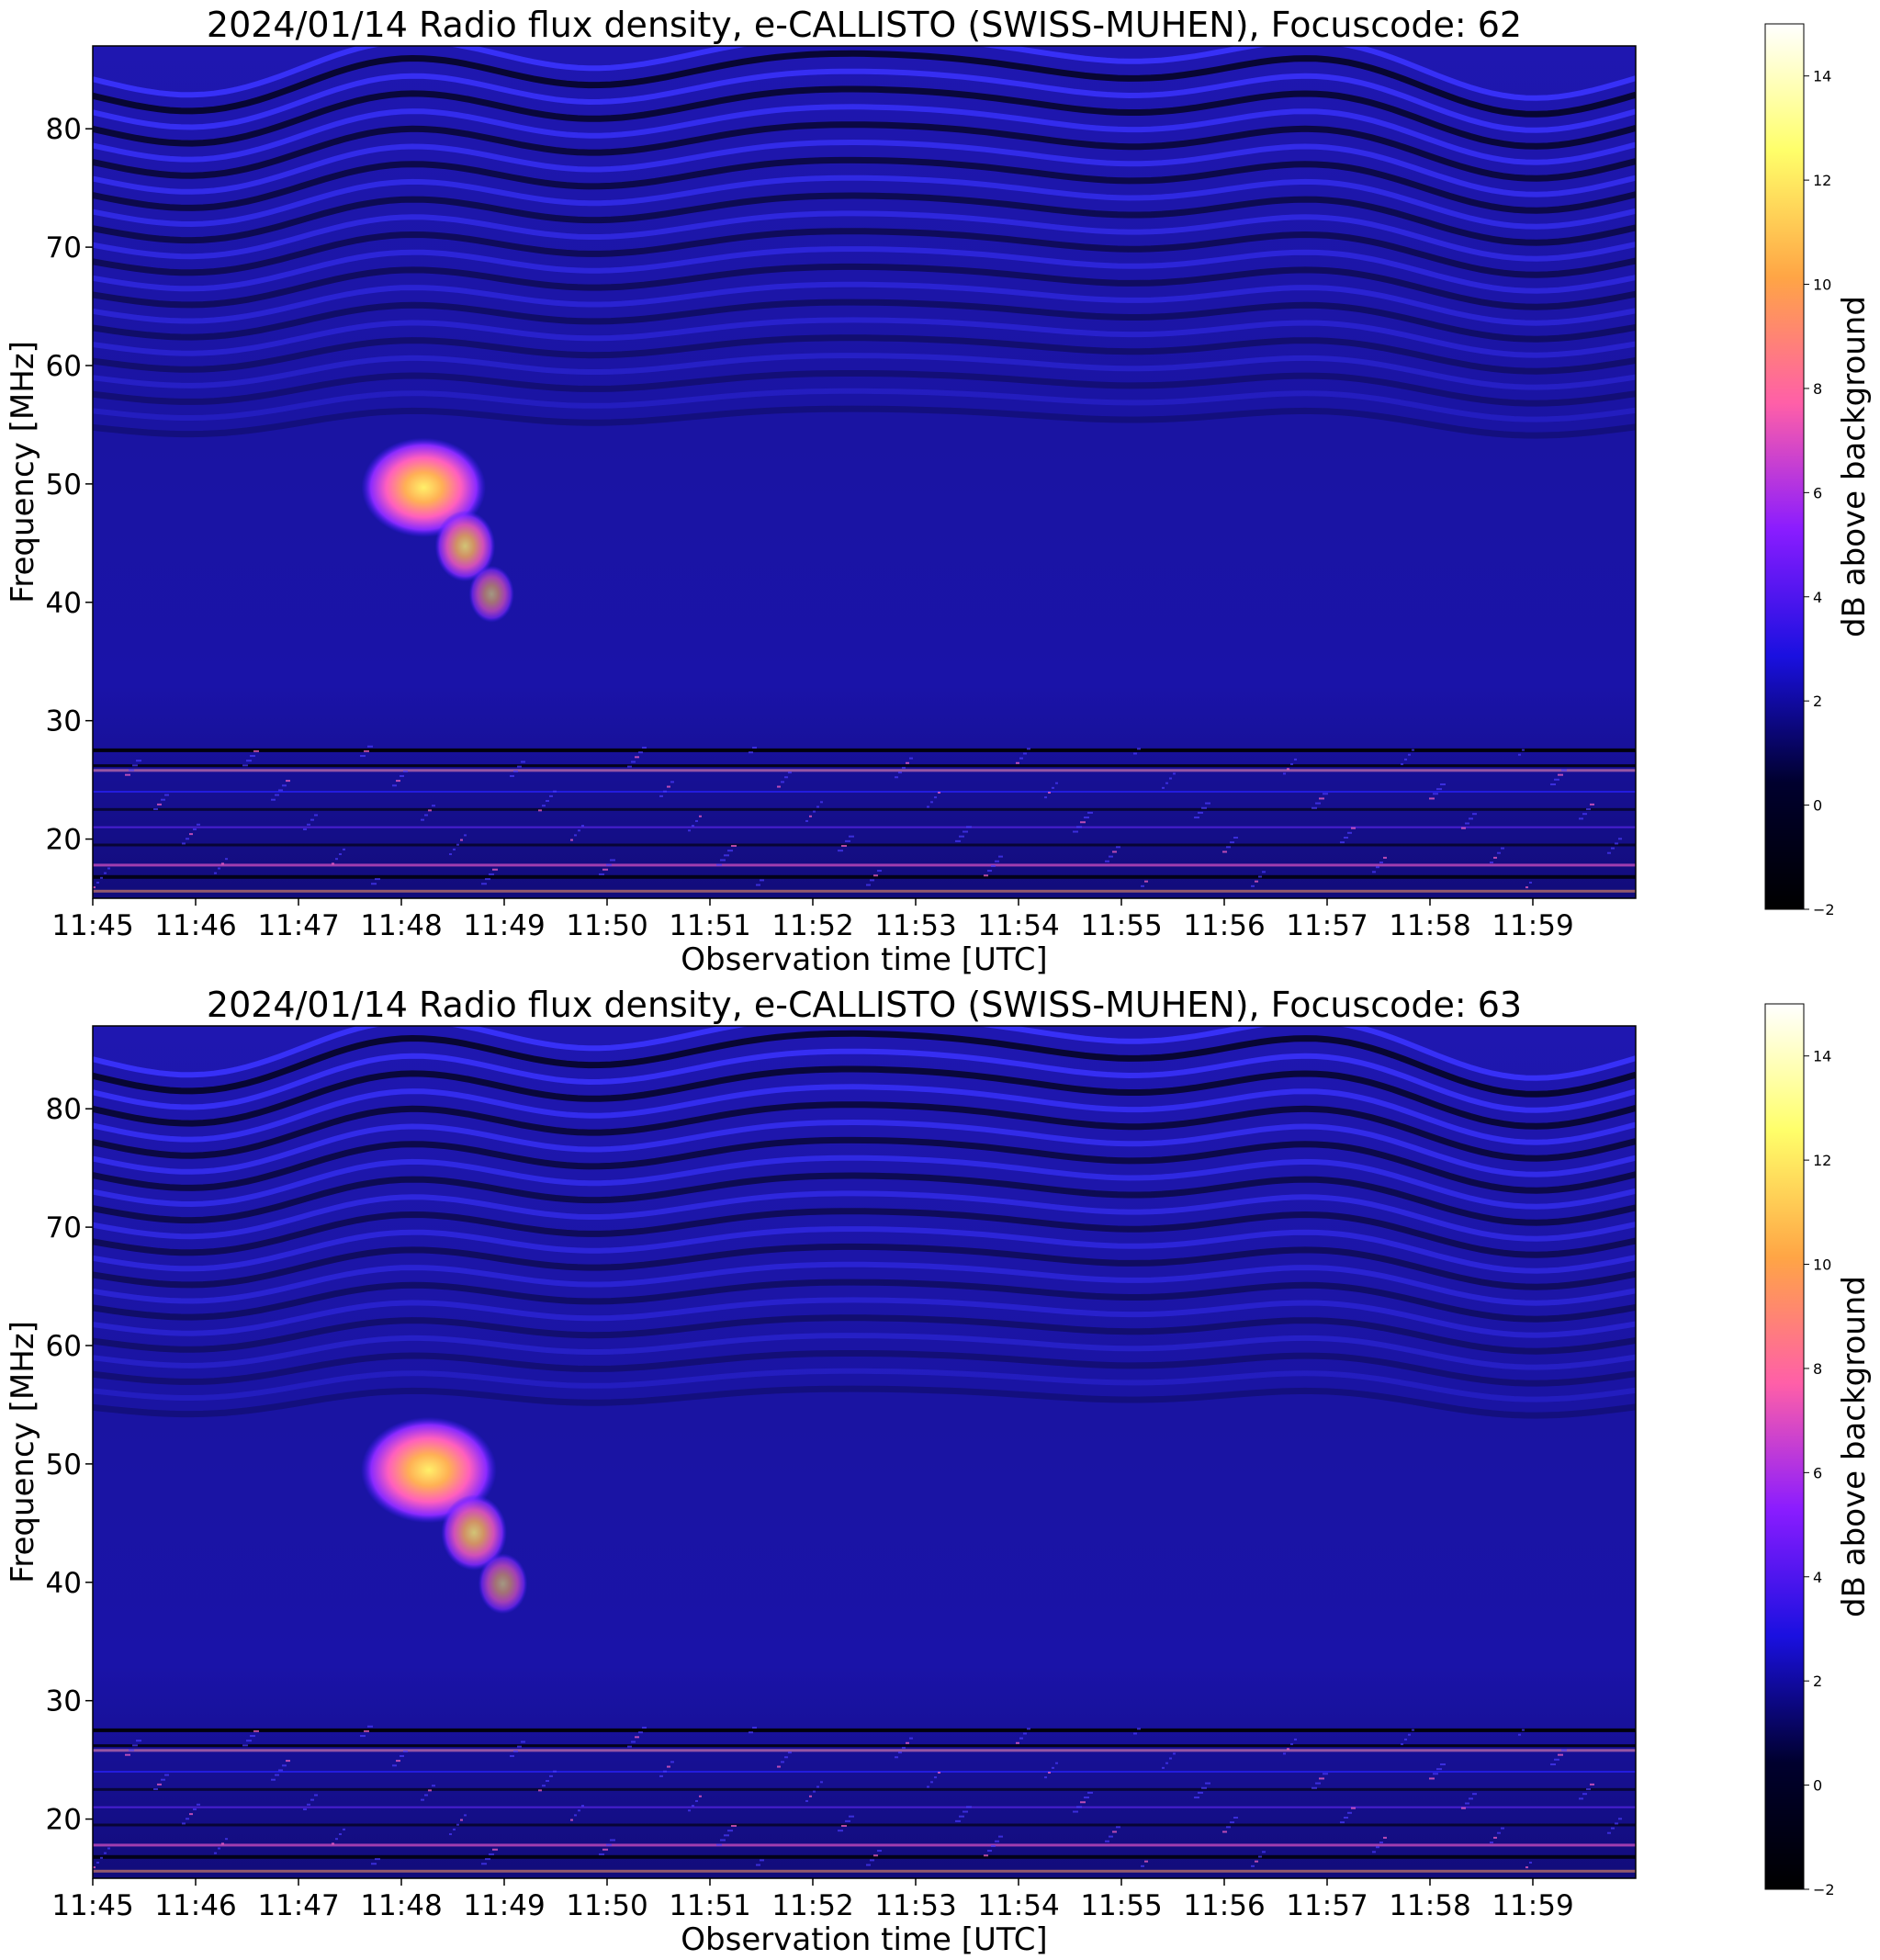 This screenshot has width=1880, height=1960. What do you see at coordinates (1784, 466) in the screenshot?
I see `colorbar-gradient` at bounding box center [1784, 466].